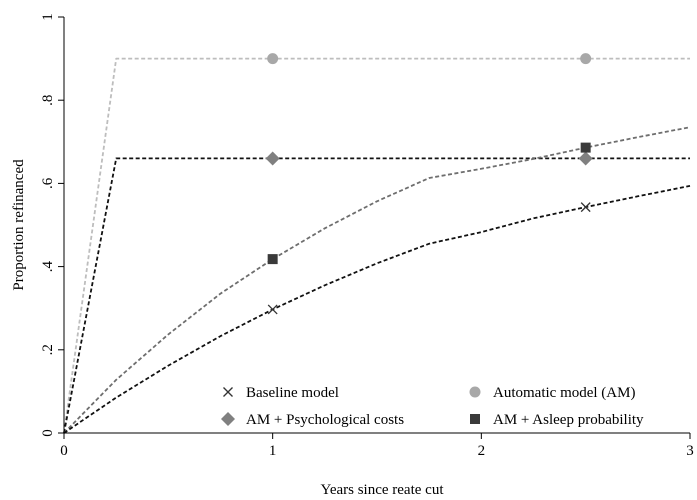 The height and width of the screenshot is (500, 697). What do you see at coordinates (273, 451) in the screenshot?
I see `x-tick-label-2: 1` at bounding box center [273, 451].